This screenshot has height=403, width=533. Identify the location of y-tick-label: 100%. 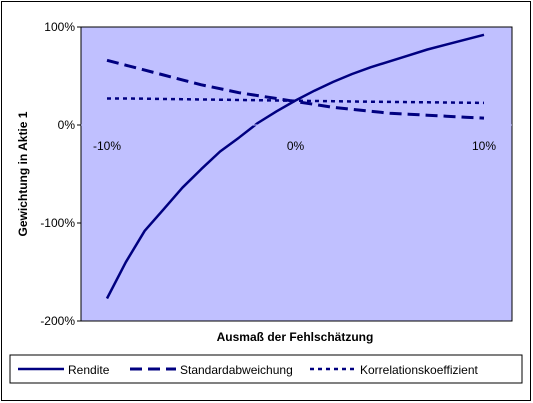
(59, 27).